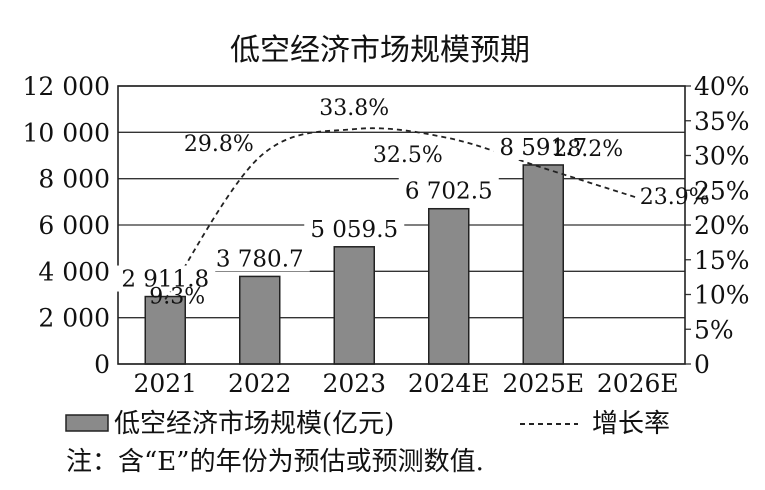  Describe the element at coordinates (74, 271) in the screenshot. I see `left-tick-label: 4 000` at that location.